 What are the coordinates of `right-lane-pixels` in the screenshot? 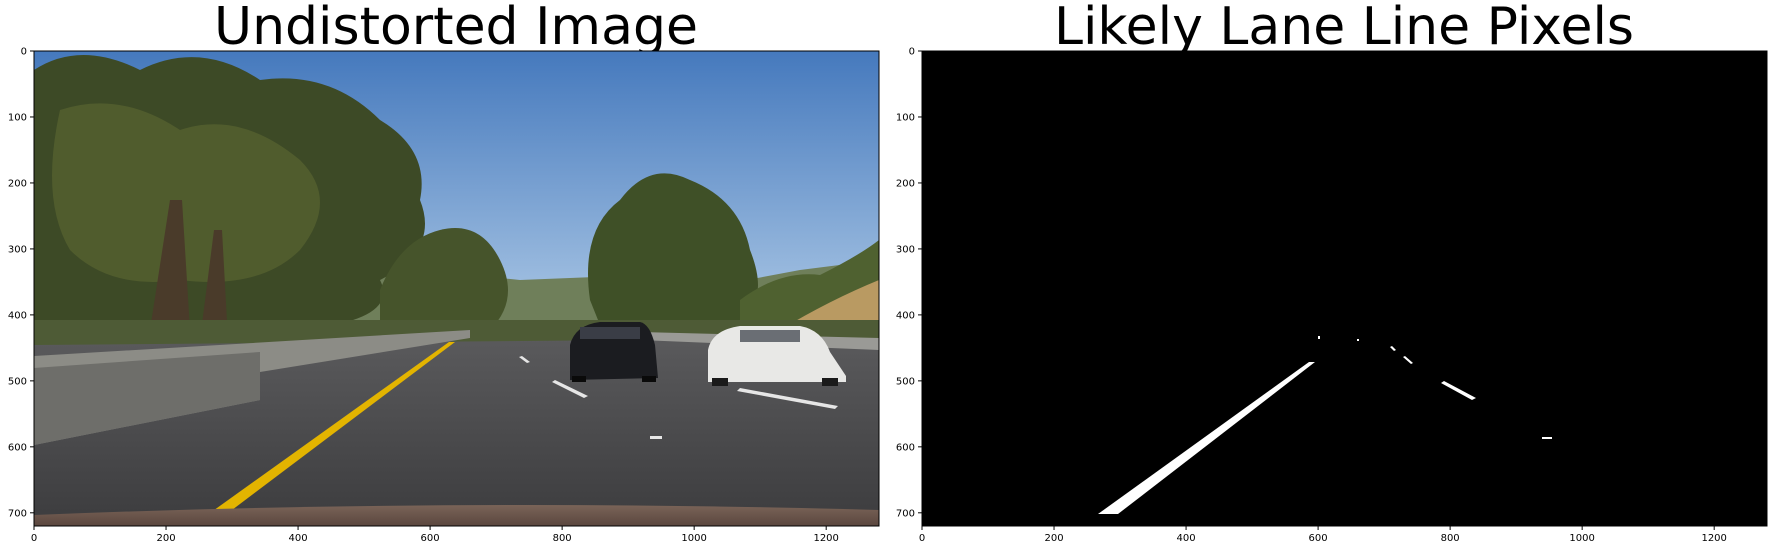 It's located at (1458, 390).